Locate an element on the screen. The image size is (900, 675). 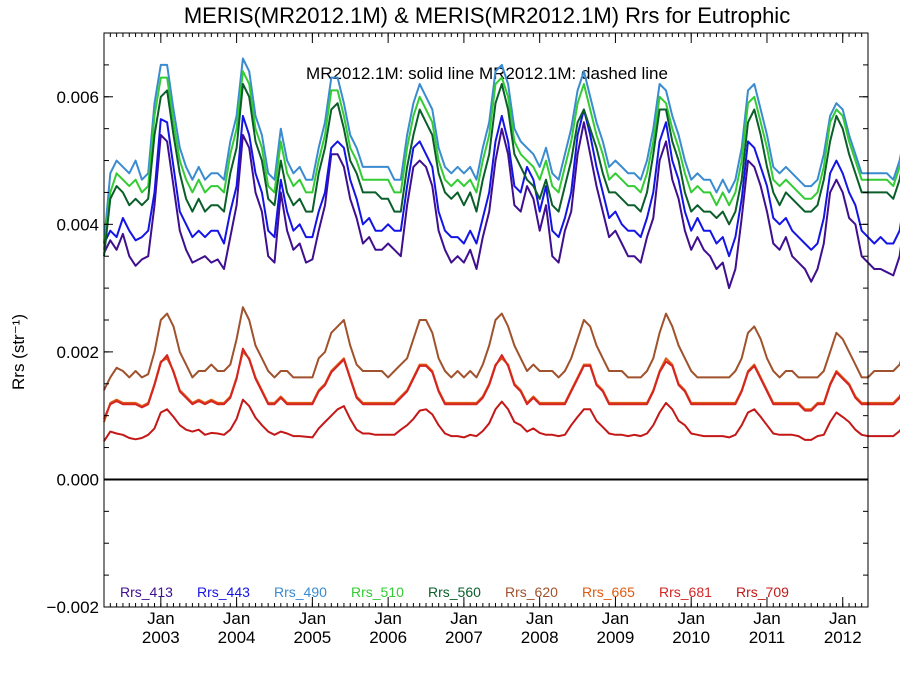
y-tick-label: 0.000 is located at coordinates (77, 479).